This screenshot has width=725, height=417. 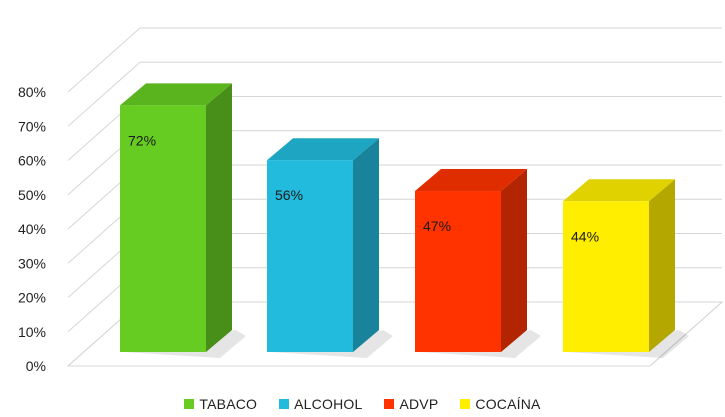 What do you see at coordinates (508, 404) in the screenshot?
I see `legend-label: COCAÍNA` at bounding box center [508, 404].